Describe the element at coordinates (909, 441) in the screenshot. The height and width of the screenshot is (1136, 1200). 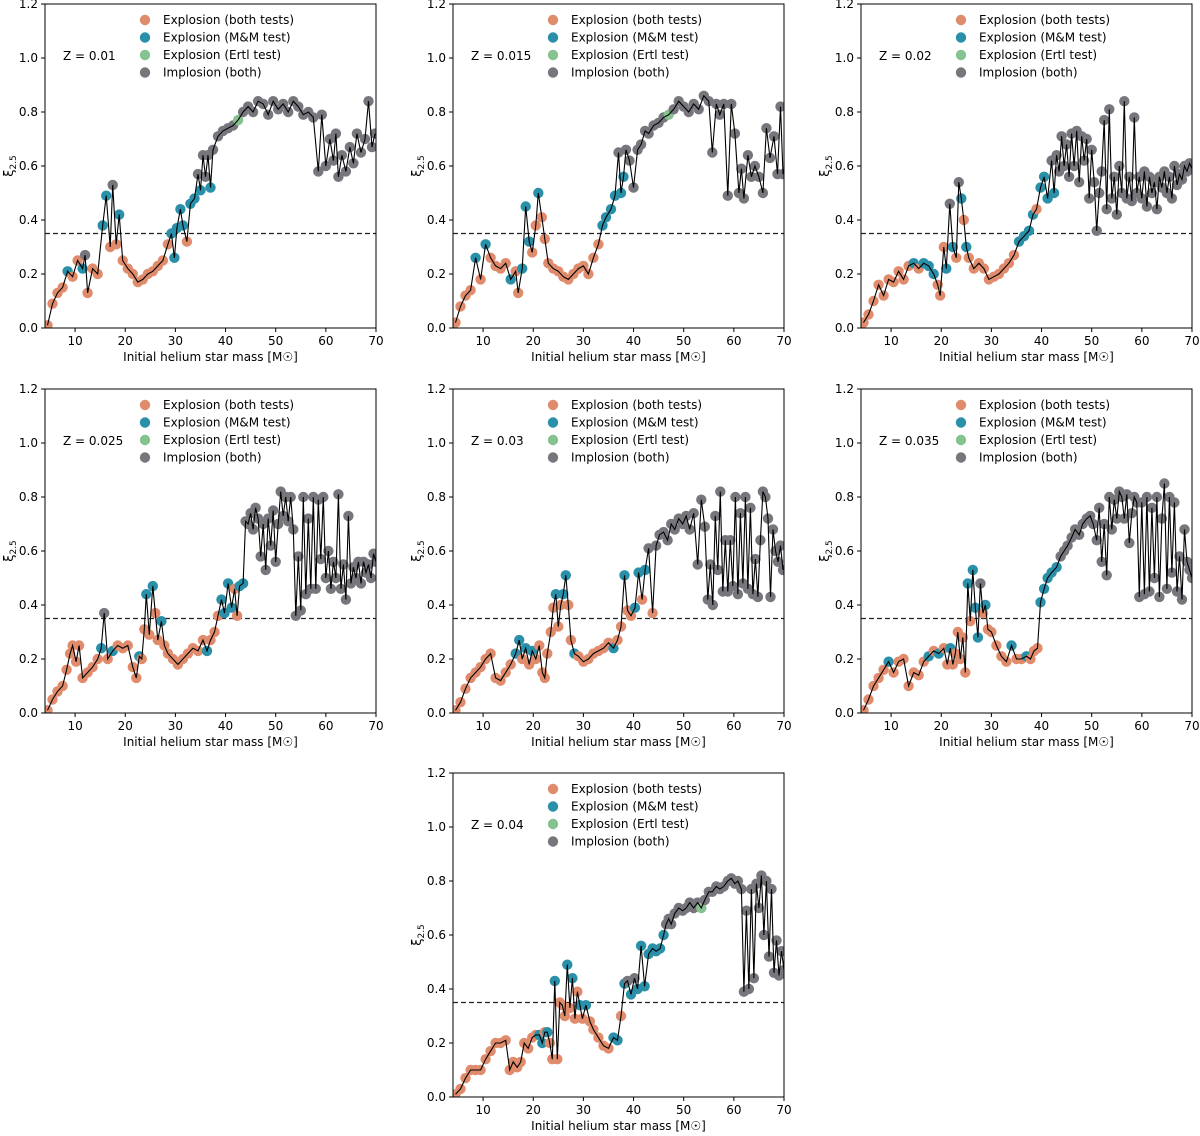
I see `panel-title: Z = 0.035` at that location.